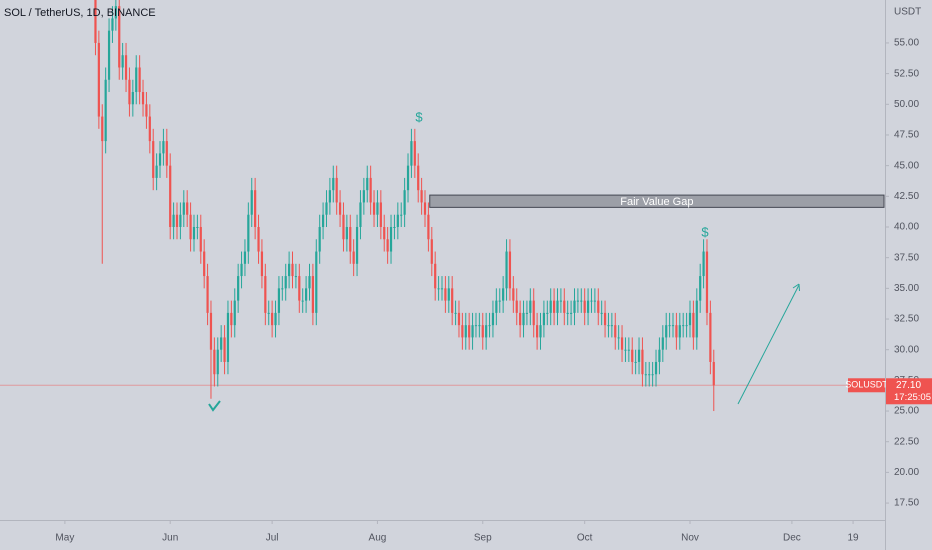 The width and height of the screenshot is (932, 550). What do you see at coordinates (906, 349) in the screenshot?
I see `y-tick-label: 30.00` at bounding box center [906, 349].